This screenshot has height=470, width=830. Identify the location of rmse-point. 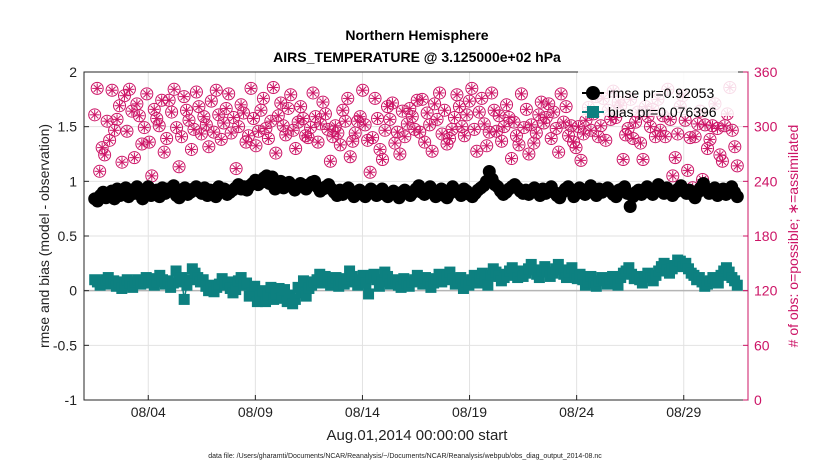
(737, 197).